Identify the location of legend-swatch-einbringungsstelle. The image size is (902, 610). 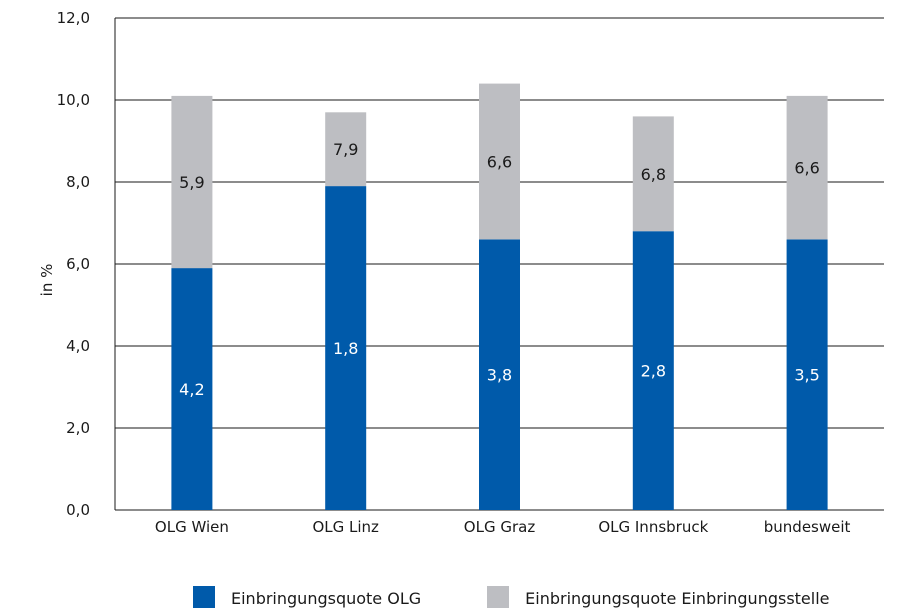
(498, 597).